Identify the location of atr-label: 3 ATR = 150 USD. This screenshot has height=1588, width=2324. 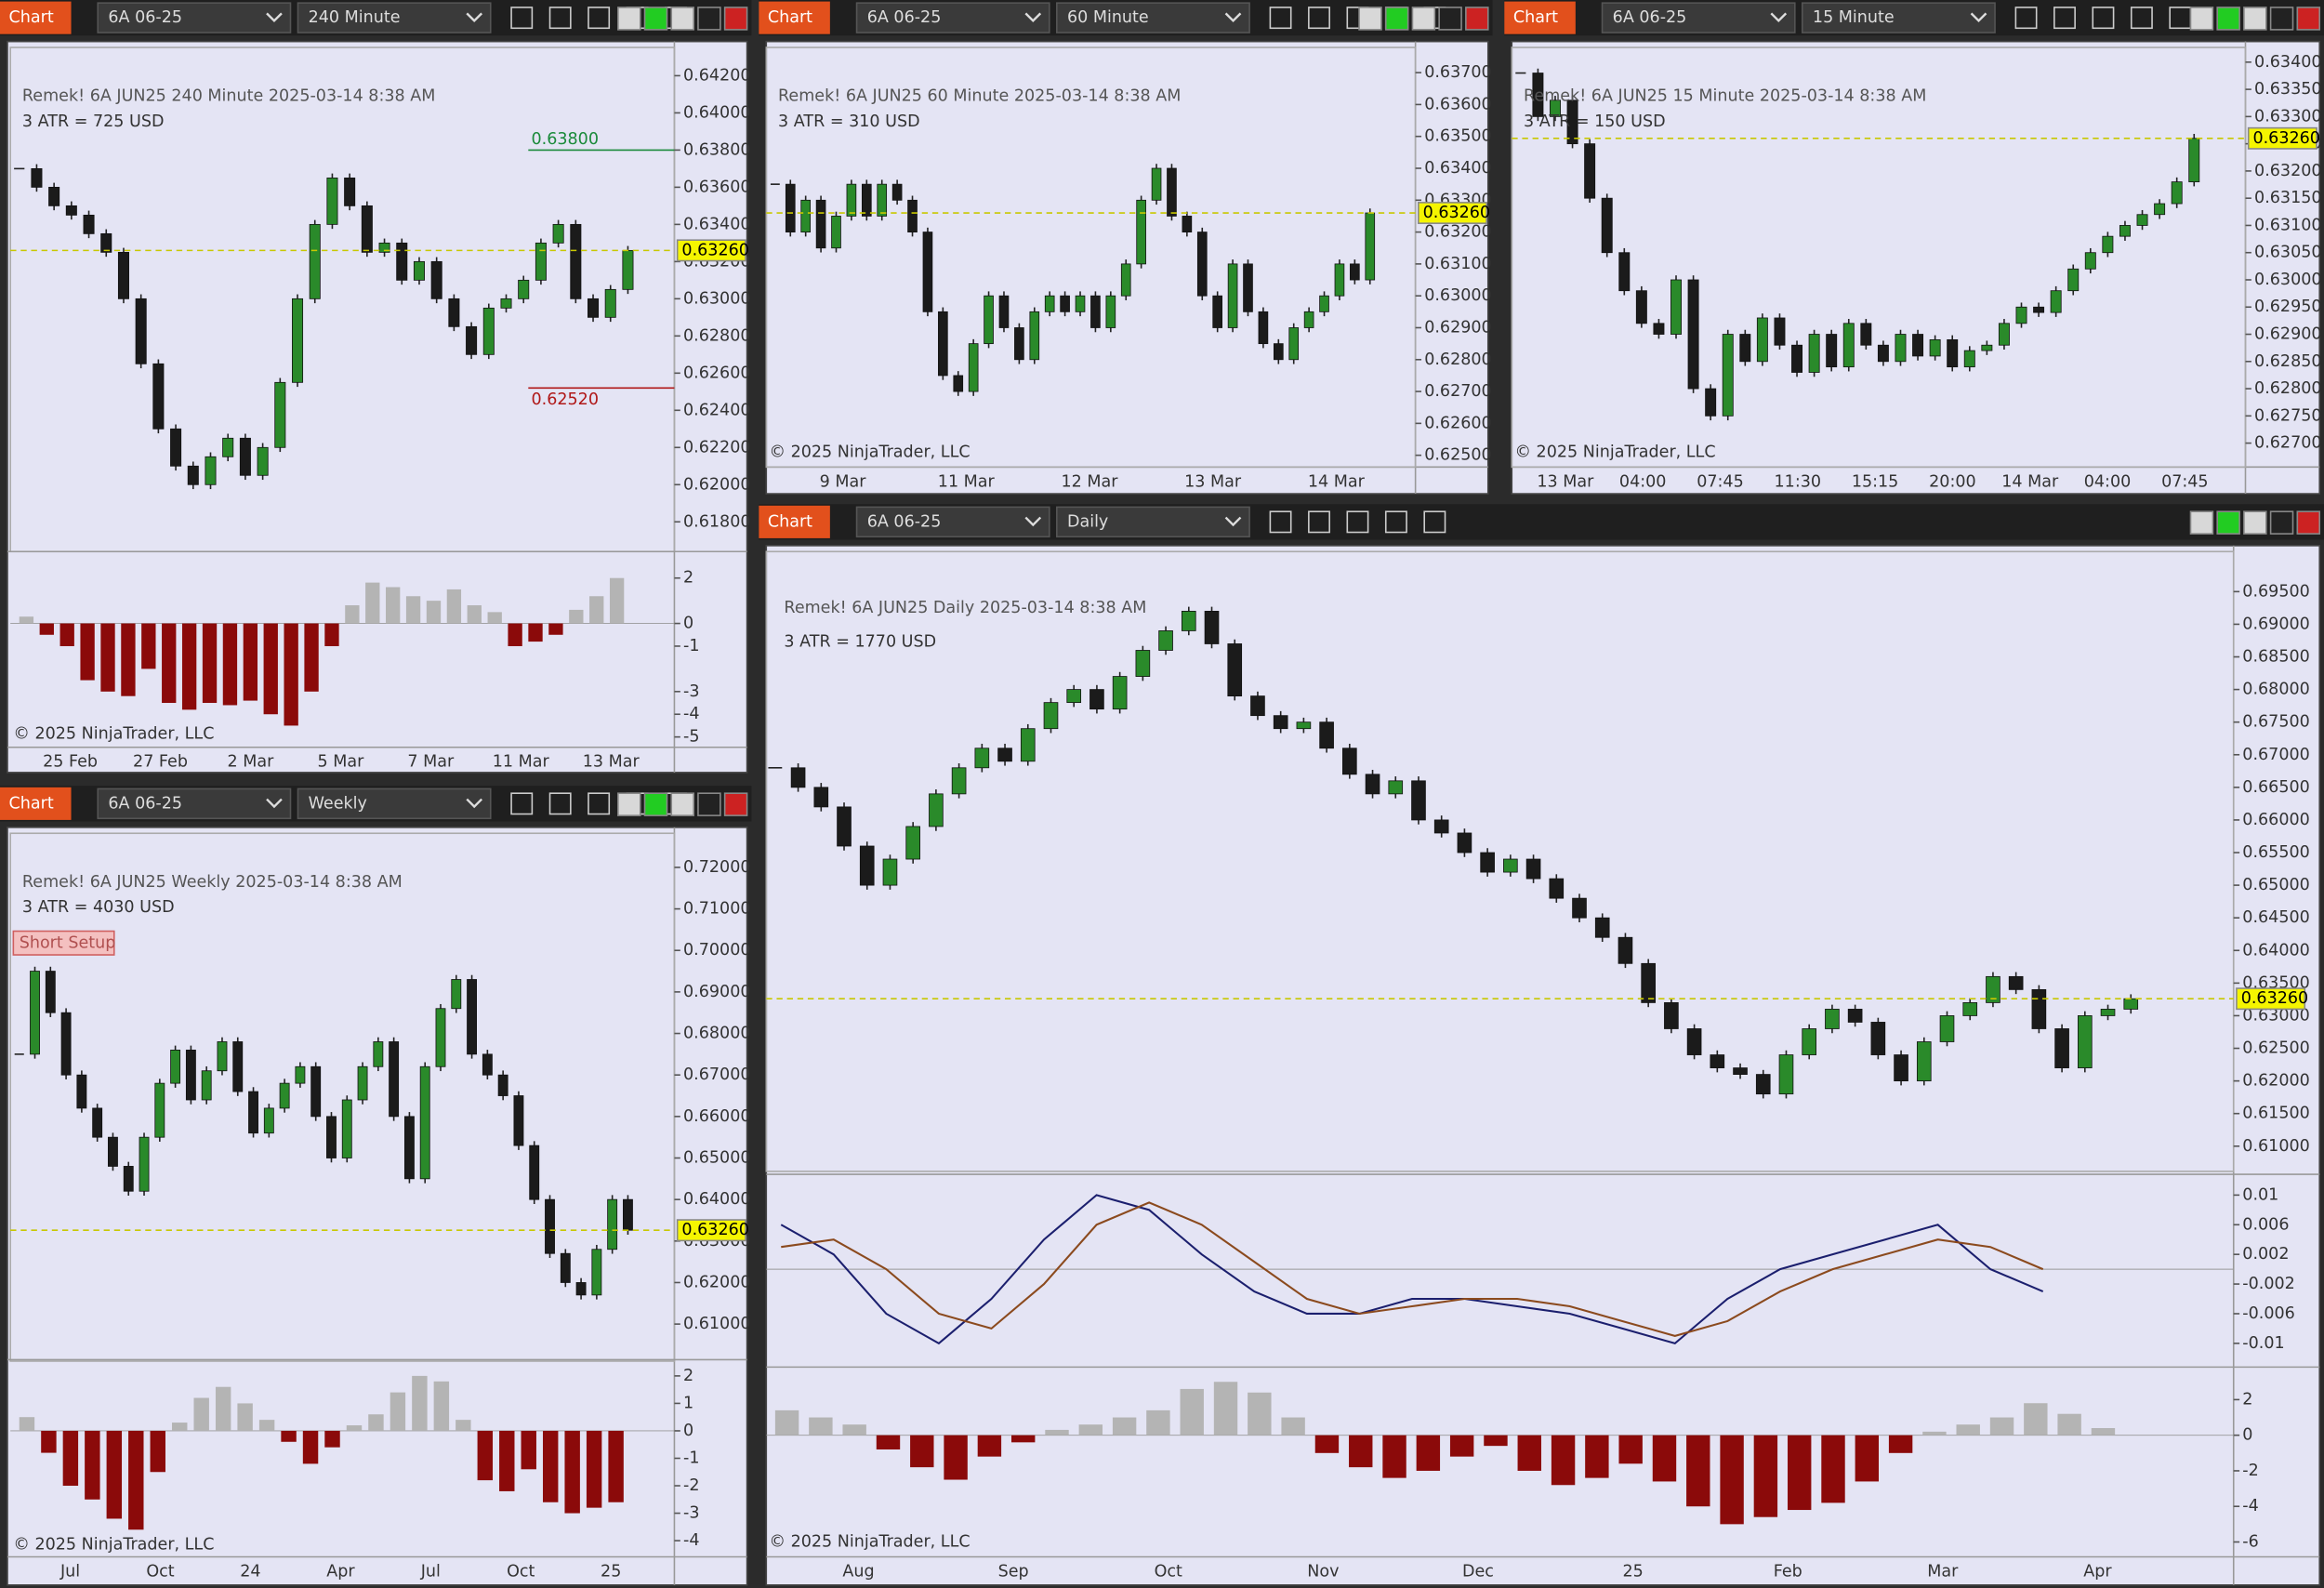
(1595, 121).